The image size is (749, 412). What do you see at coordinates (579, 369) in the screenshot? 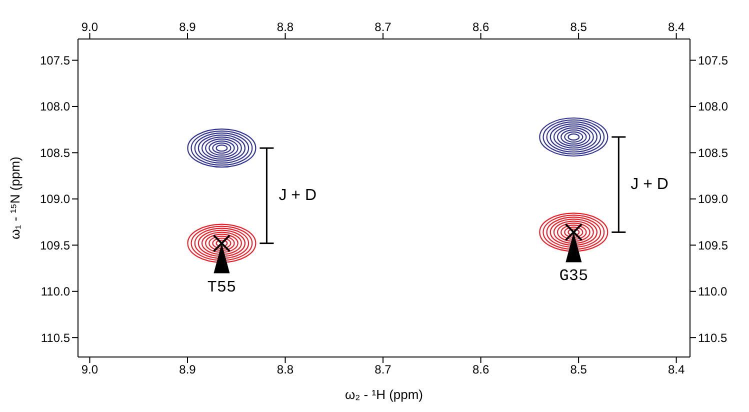
I see `x2-tick-label: 8.5` at bounding box center [579, 369].